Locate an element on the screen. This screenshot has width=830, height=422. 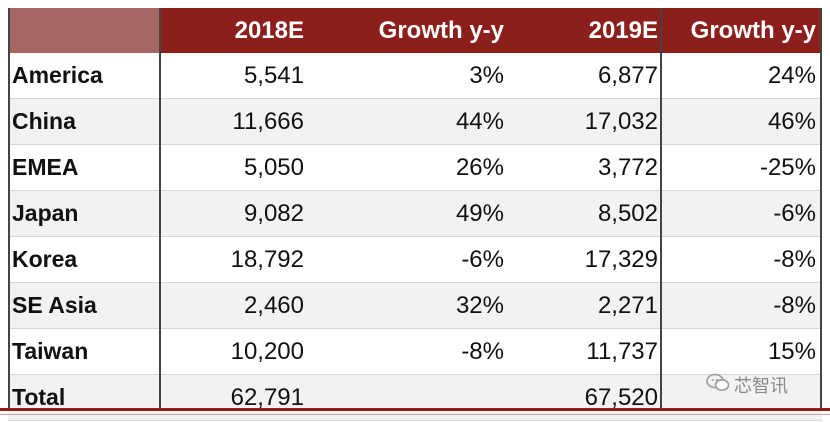
cell-growth-2018: 44% is located at coordinates (410, 121).